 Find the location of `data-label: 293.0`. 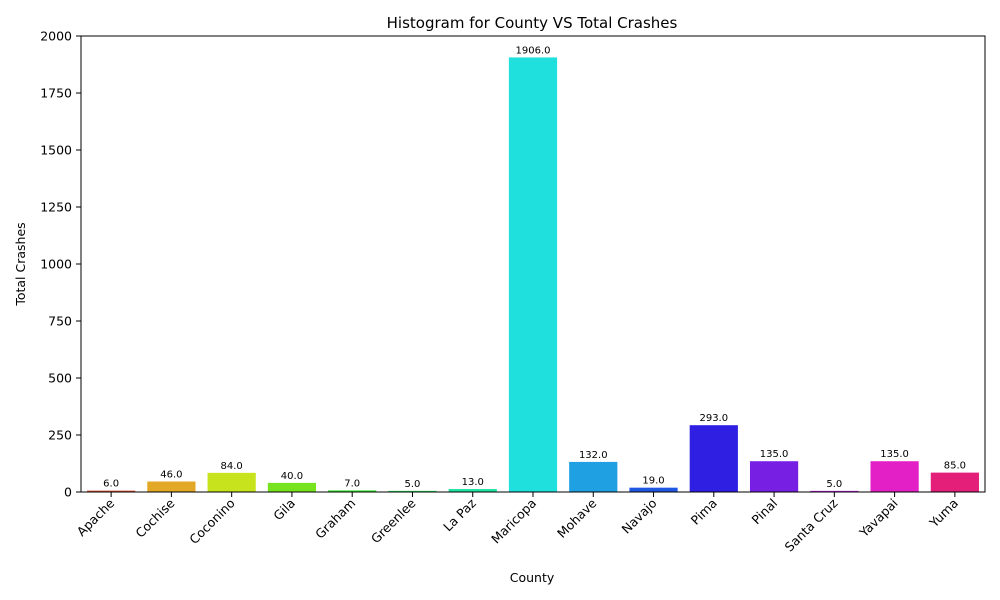

data-label: 293.0 is located at coordinates (713, 418).